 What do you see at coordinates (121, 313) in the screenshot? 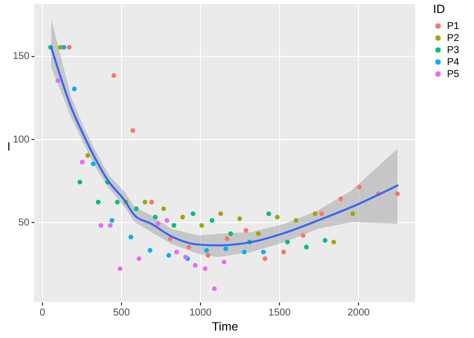
I see `x-tick-label: 500` at bounding box center [121, 313].